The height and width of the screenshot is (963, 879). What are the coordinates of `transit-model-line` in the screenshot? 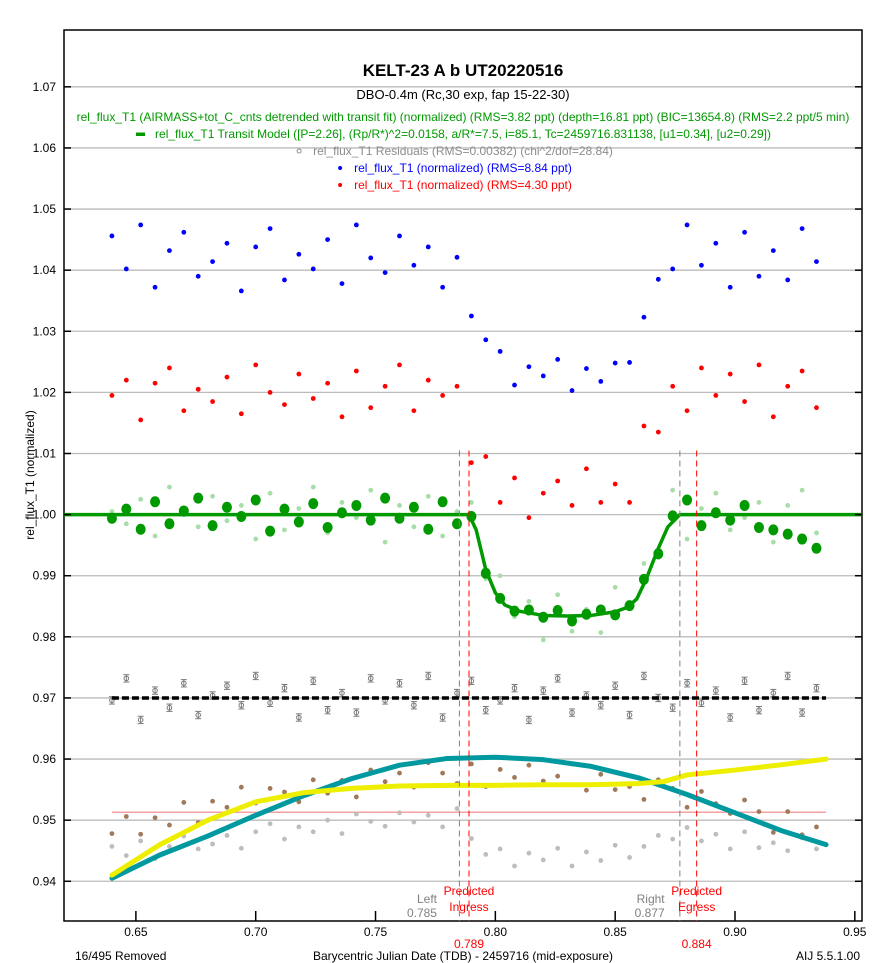 It's located at (463, 565).